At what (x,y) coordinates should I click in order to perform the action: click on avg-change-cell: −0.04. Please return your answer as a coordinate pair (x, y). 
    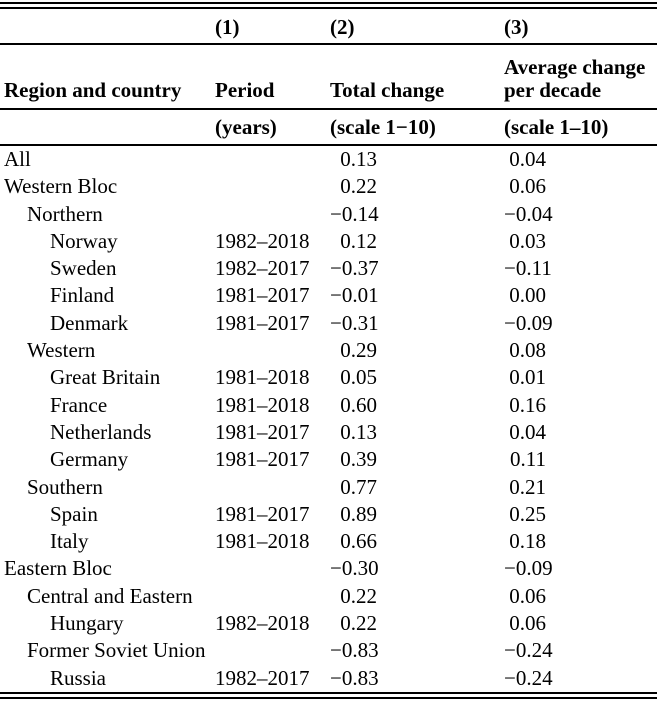
    Looking at the image, I should click on (580, 214).